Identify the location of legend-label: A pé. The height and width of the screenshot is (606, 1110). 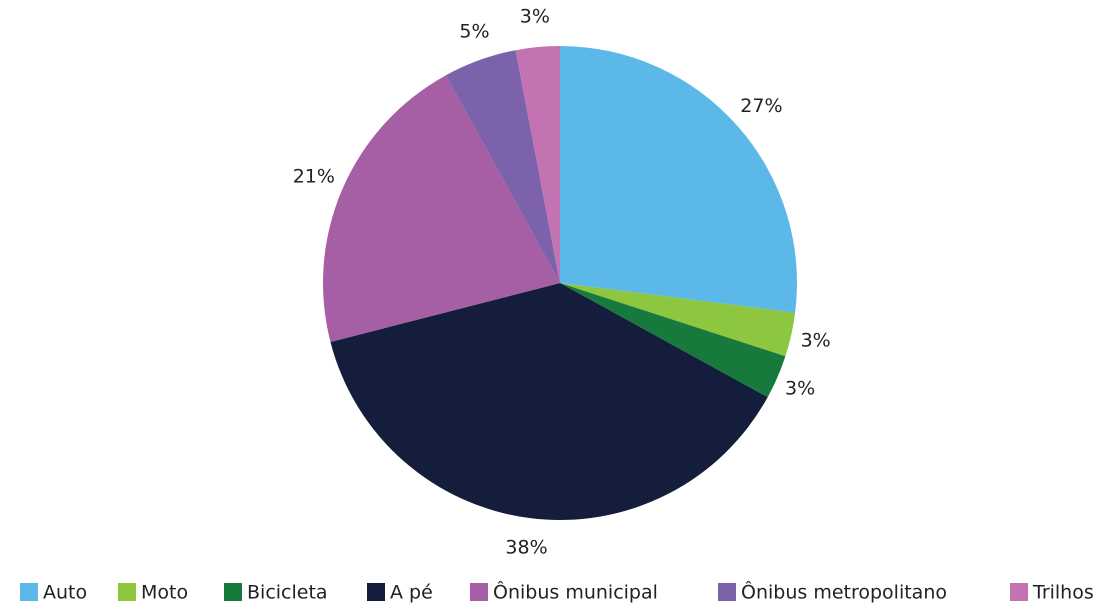
(411, 593).